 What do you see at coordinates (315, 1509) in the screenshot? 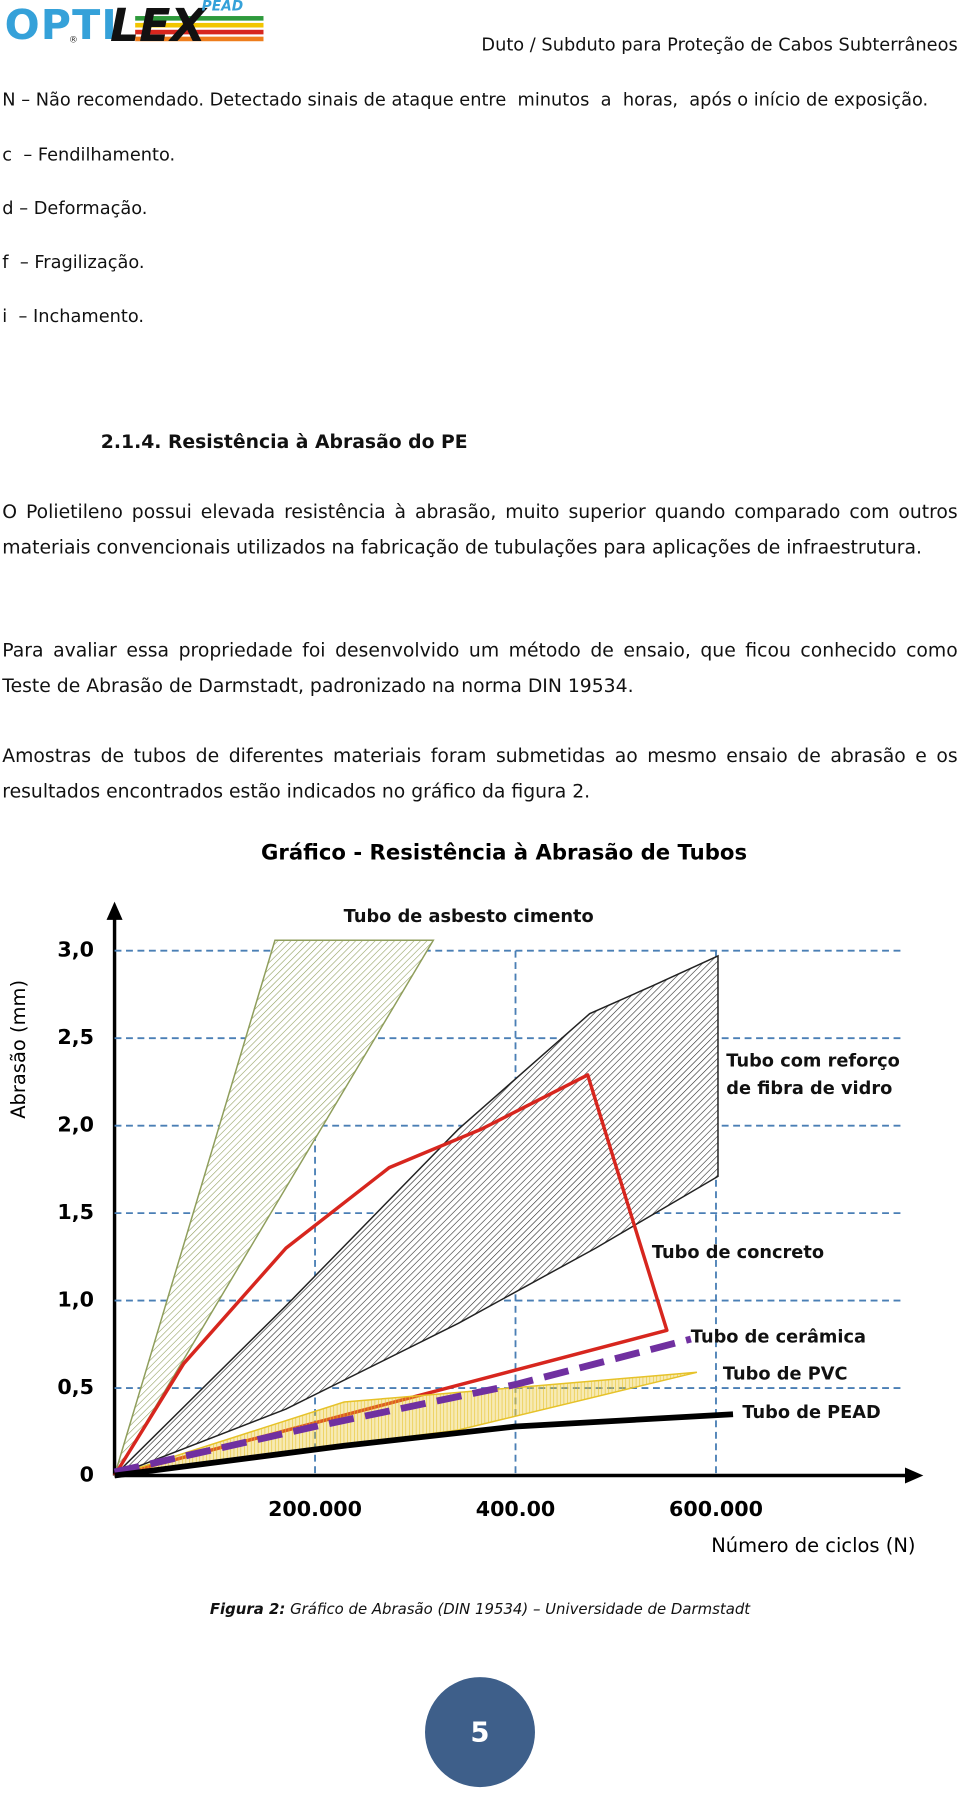
I see `x-tick-label: 200.000` at bounding box center [315, 1509].